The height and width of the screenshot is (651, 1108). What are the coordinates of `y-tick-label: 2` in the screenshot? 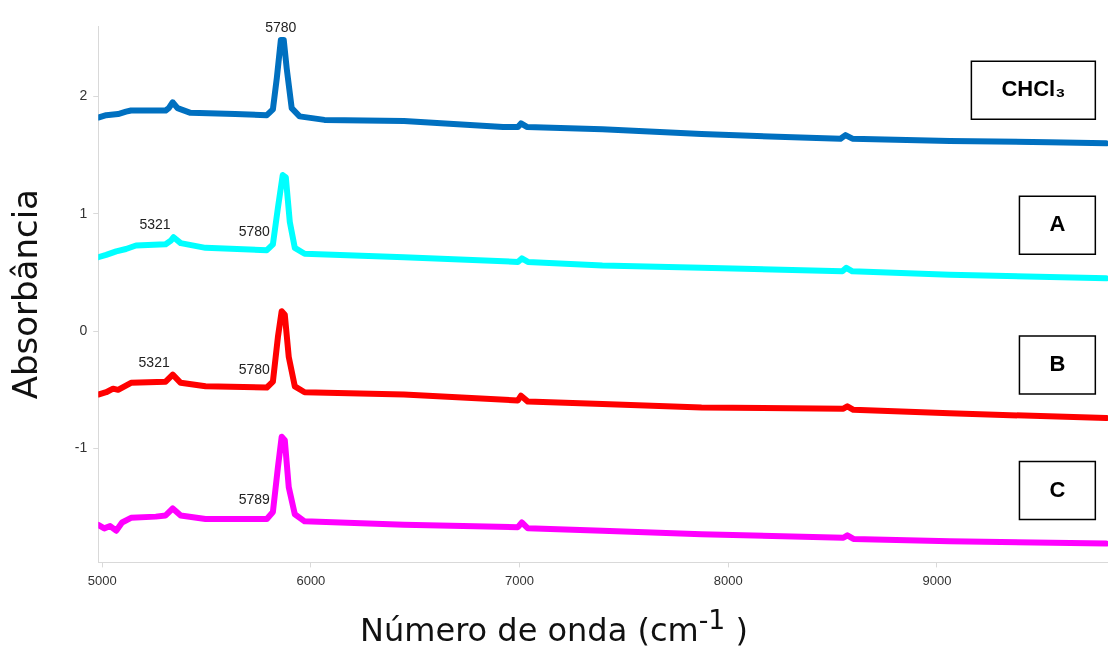 It's located at (83, 95).